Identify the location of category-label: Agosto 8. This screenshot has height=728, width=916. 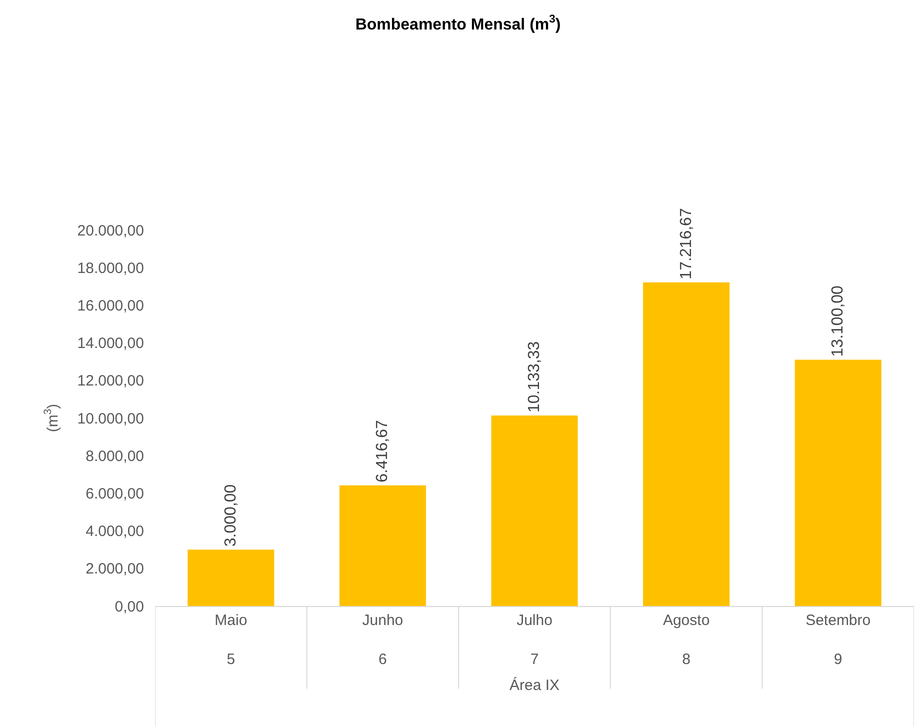
(686, 640).